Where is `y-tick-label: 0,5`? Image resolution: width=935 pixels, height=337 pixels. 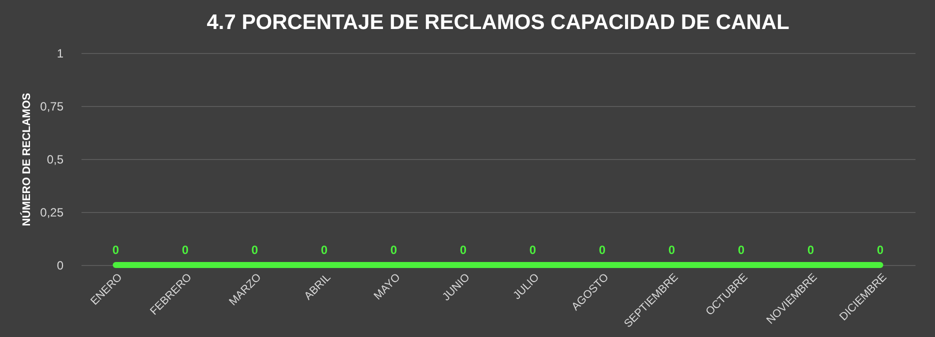 y-tick-label: 0,5 is located at coordinates (55, 159).